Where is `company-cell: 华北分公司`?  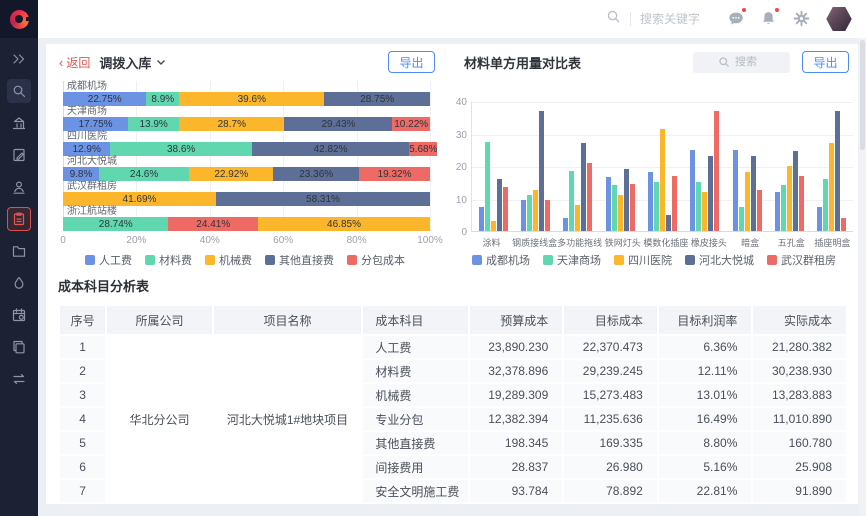 company-cell: 华北分公司 is located at coordinates (159, 419).